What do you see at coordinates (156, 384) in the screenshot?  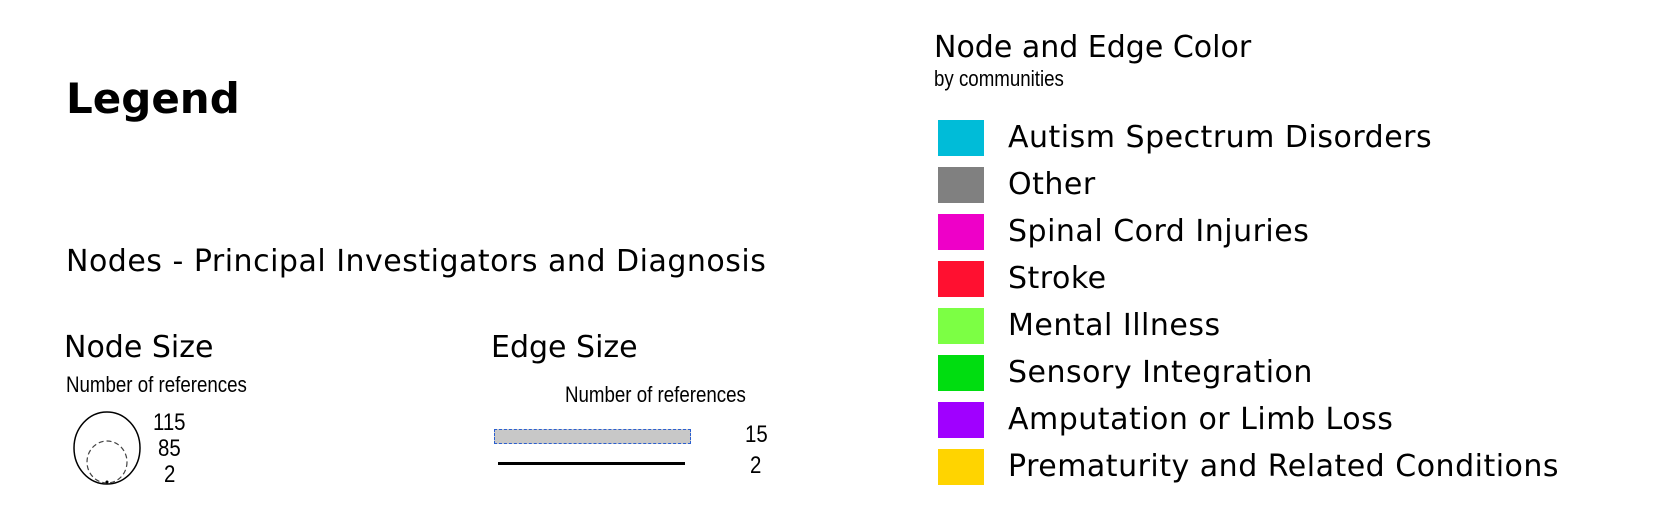 I see `node-size-subheading: Number of references` at bounding box center [156, 384].